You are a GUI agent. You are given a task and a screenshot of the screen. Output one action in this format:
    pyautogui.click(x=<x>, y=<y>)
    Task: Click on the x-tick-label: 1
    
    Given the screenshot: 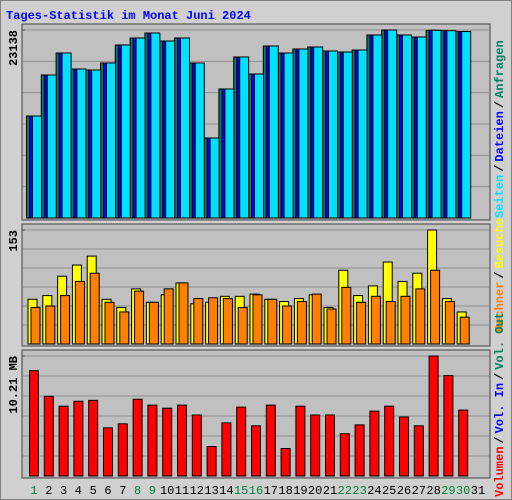 What is the action you would take?
    pyautogui.click(x=33, y=491)
    